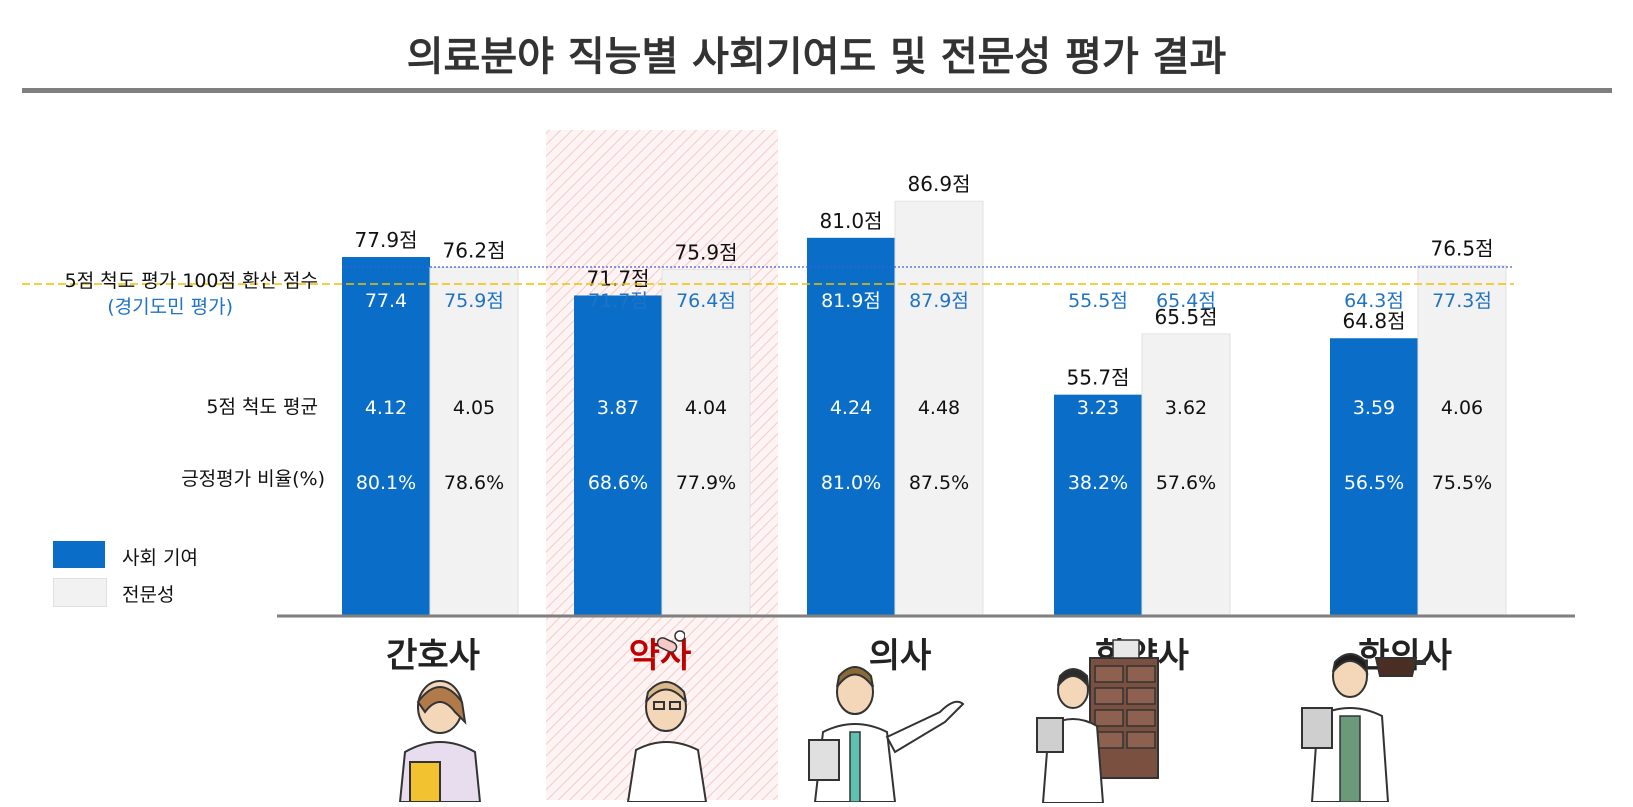  What do you see at coordinates (1374, 483) in the screenshot?
I see `positive-social-4: 56.5%` at bounding box center [1374, 483].